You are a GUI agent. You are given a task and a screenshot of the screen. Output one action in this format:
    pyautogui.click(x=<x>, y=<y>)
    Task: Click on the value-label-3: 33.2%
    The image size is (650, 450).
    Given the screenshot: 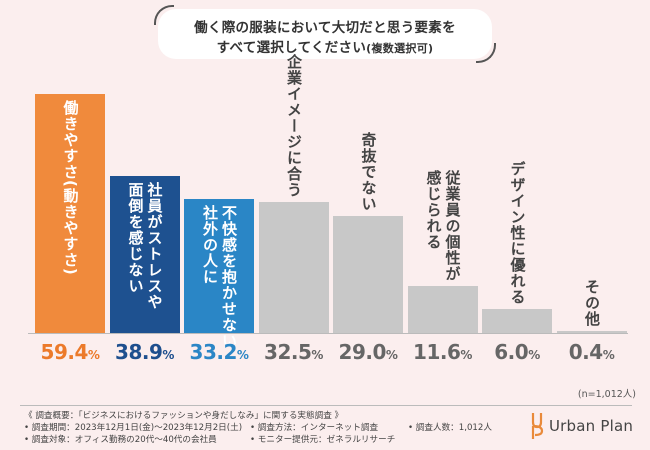 What is the action you would take?
    pyautogui.click(x=219, y=352)
    